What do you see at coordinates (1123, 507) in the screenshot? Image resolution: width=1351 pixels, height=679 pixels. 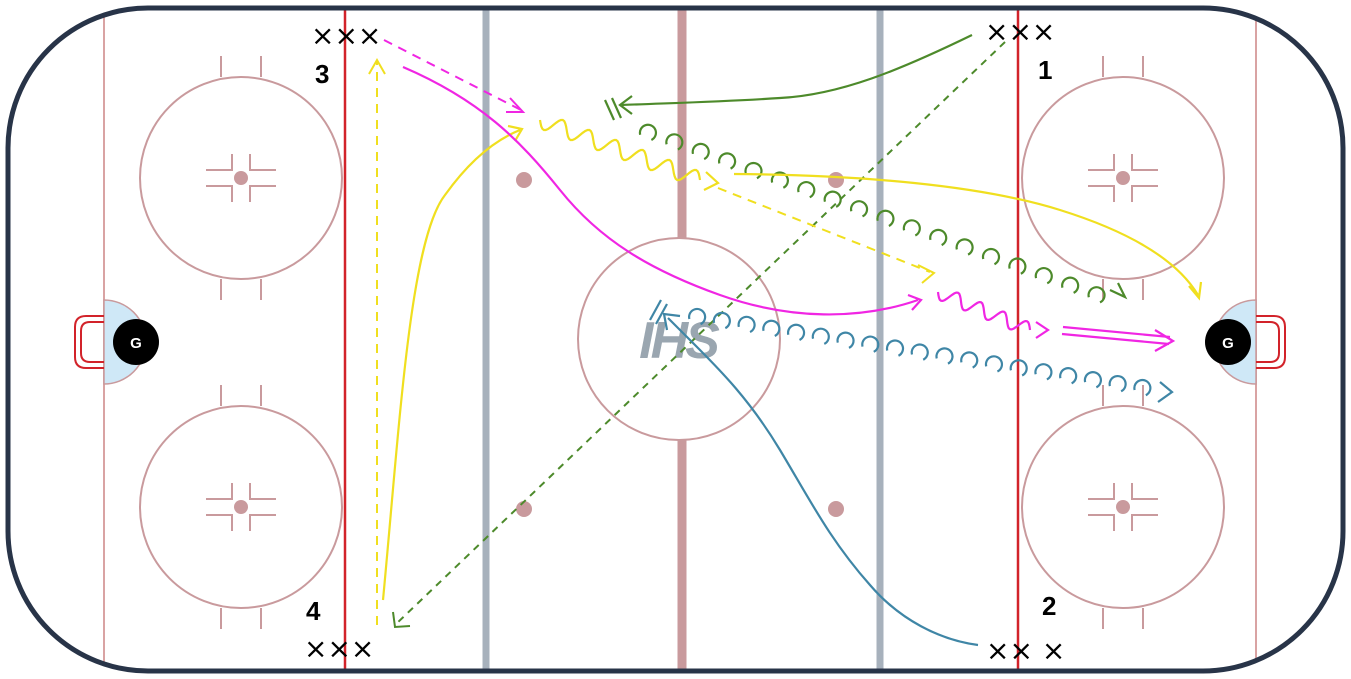 I see `faceoff-circle-bottom-right` at bounding box center [1123, 507].